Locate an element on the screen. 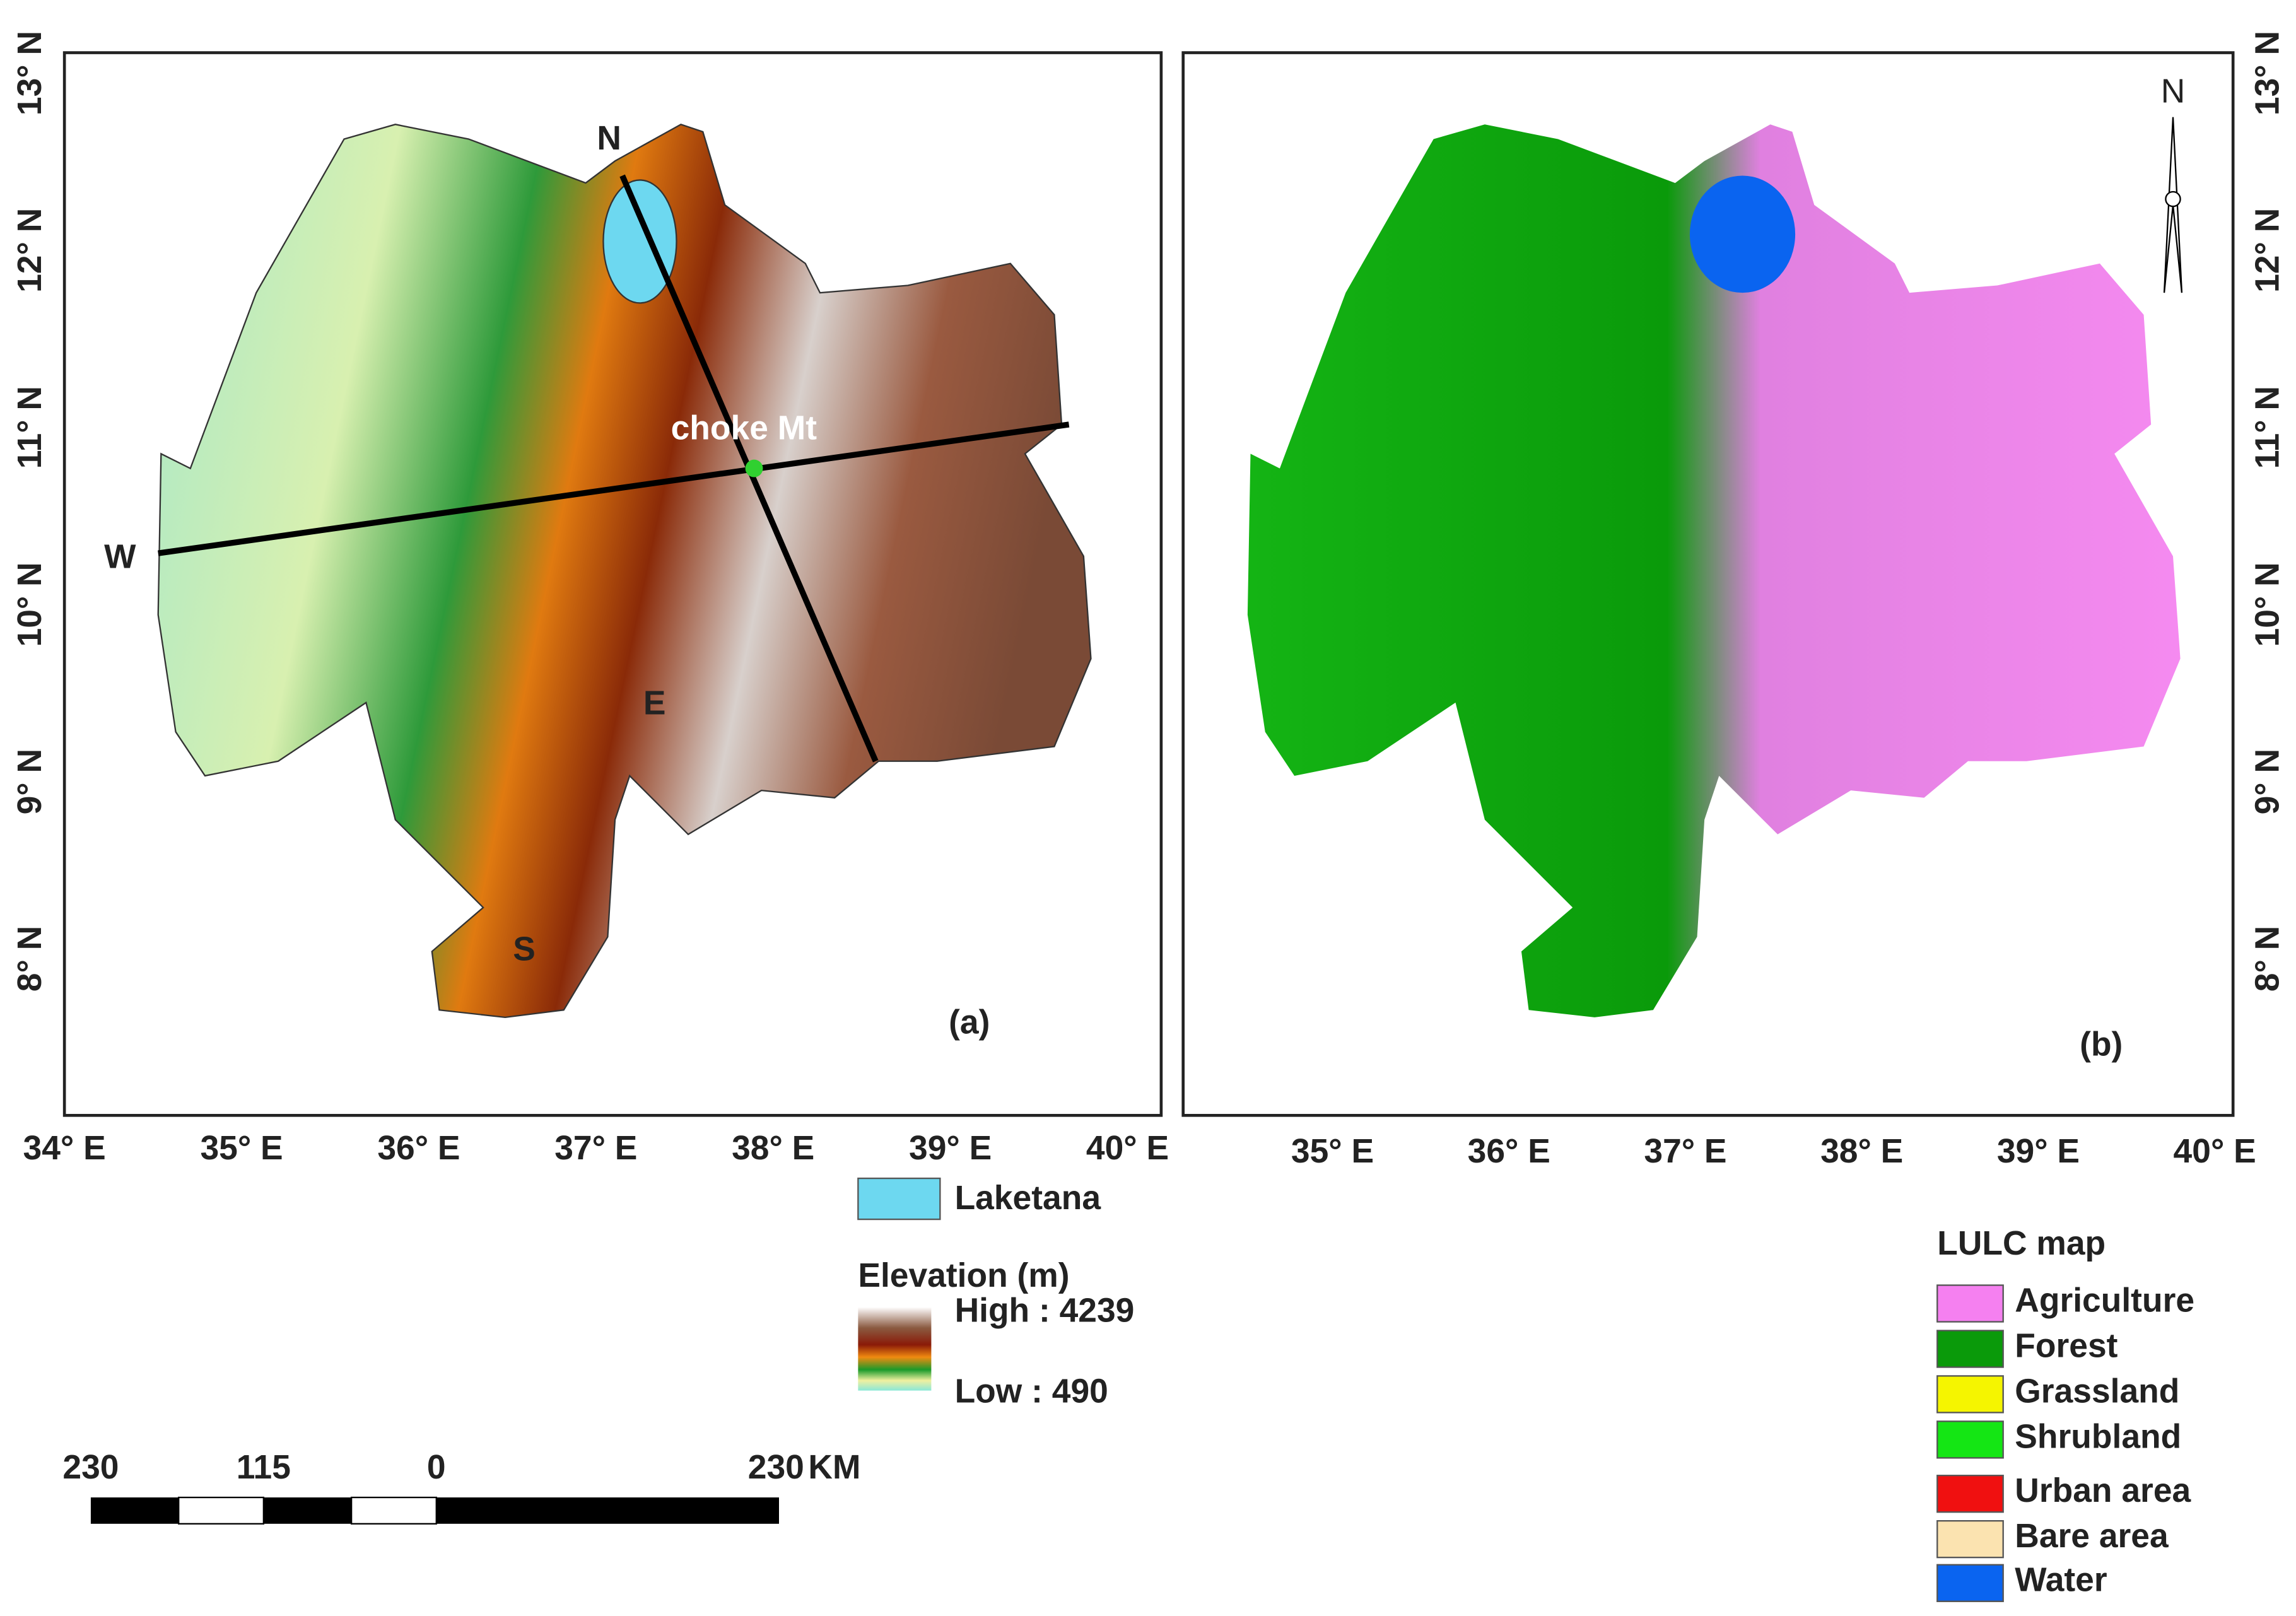 The image size is (2296, 1616). legend-label: Urban area is located at coordinates (2103, 1491).